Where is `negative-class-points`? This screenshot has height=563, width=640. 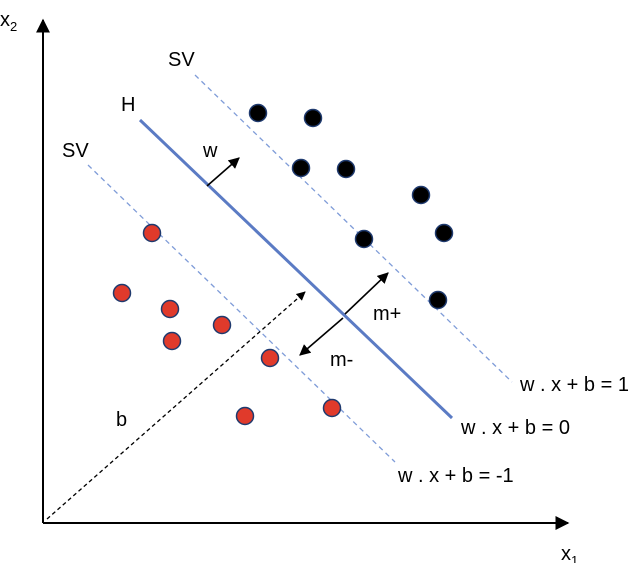
negative-class-points is located at coordinates (227, 324).